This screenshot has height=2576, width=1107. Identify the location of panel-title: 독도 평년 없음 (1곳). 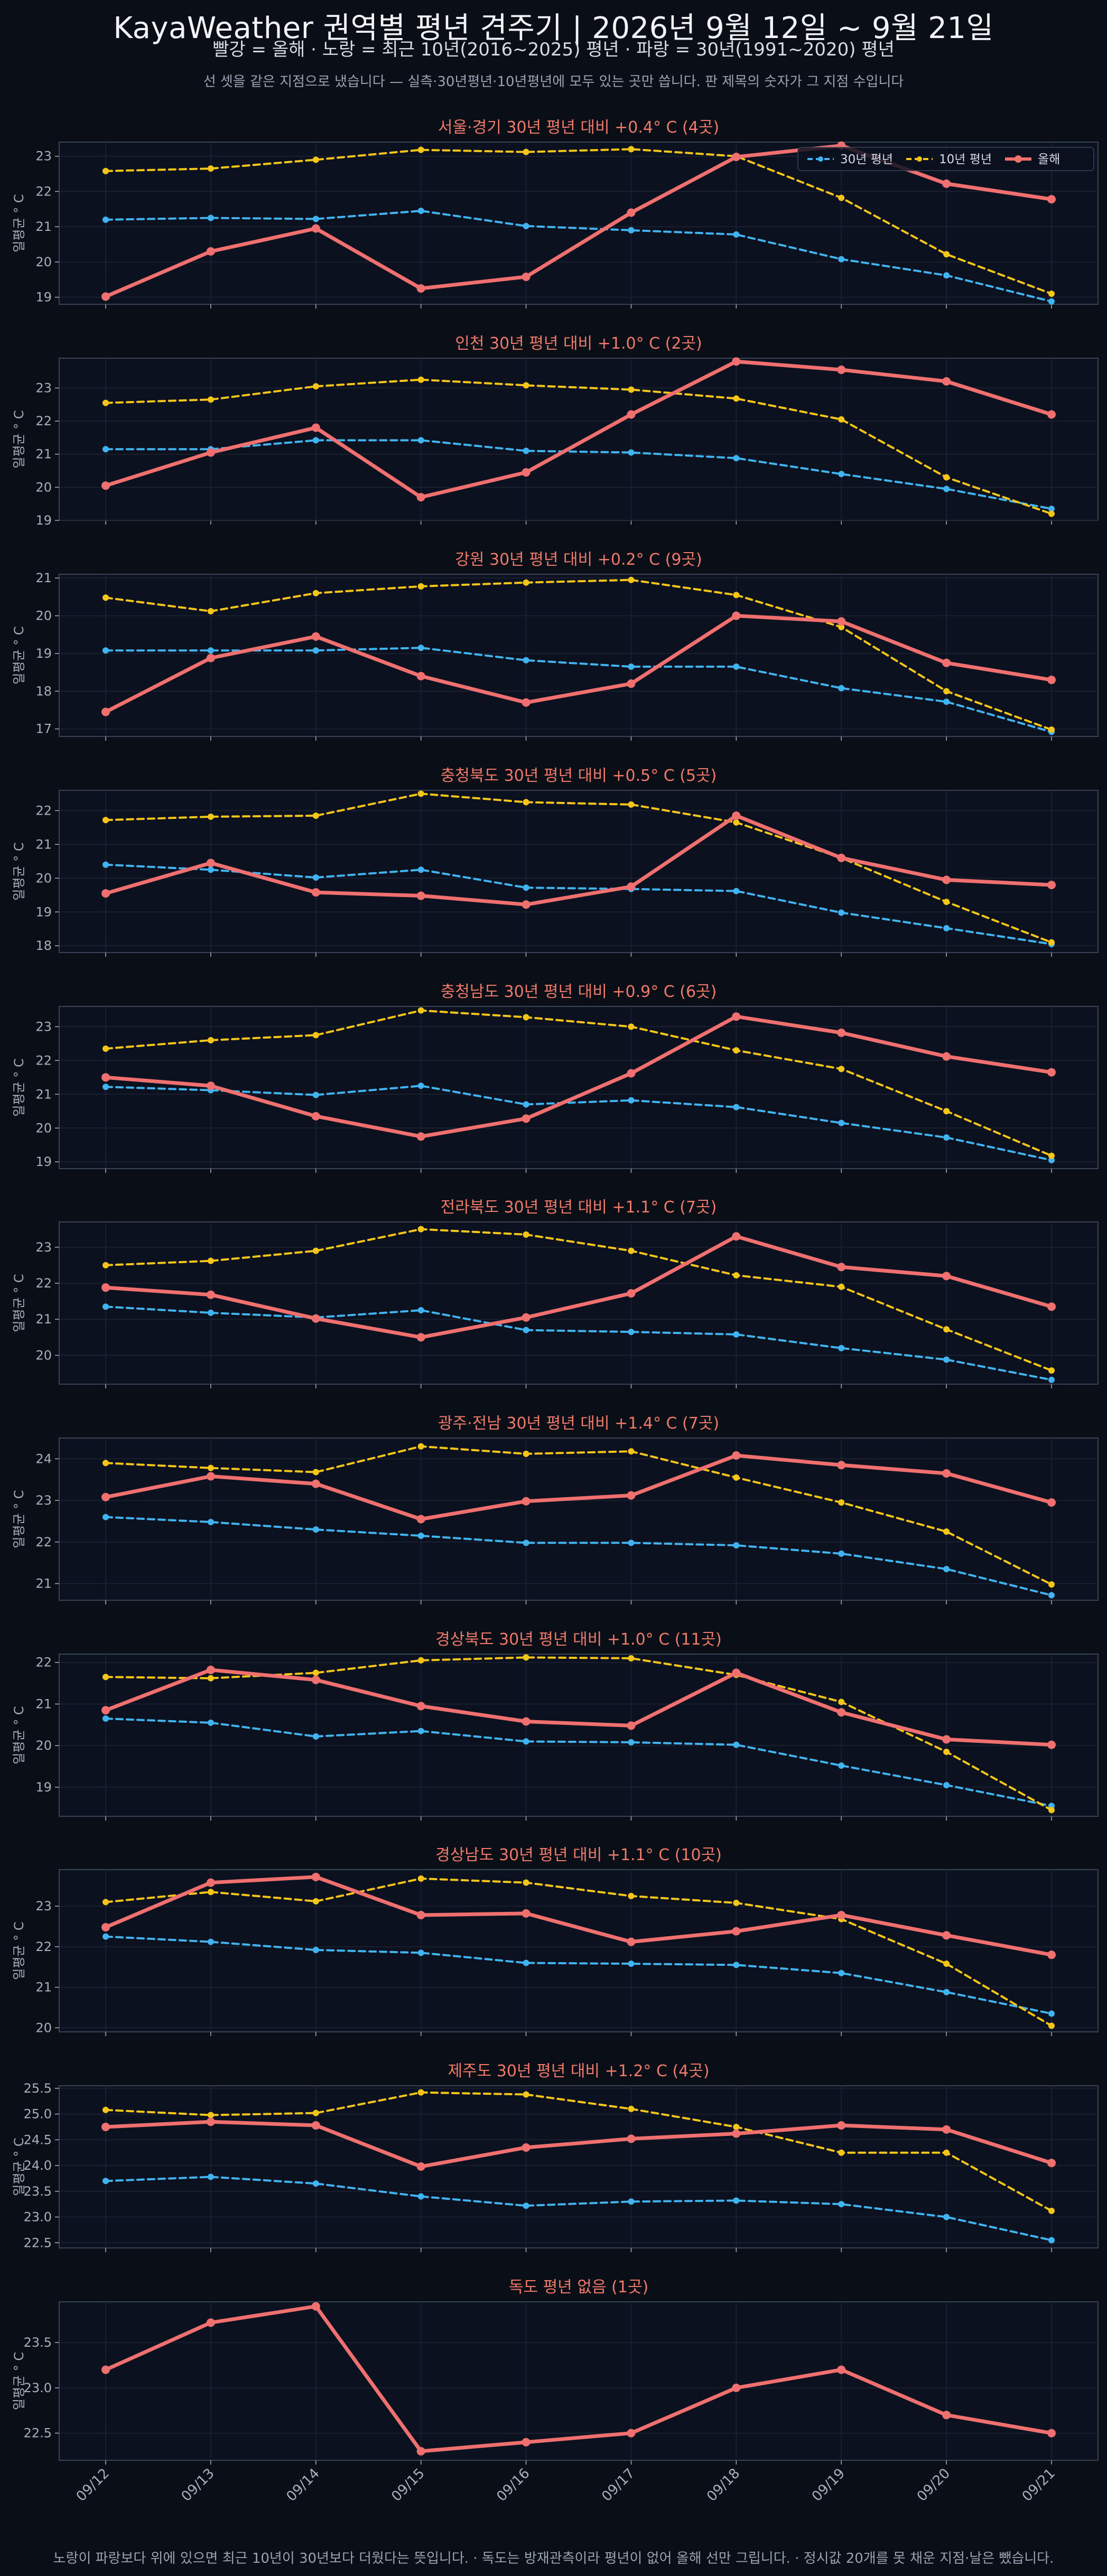
(578, 2287).